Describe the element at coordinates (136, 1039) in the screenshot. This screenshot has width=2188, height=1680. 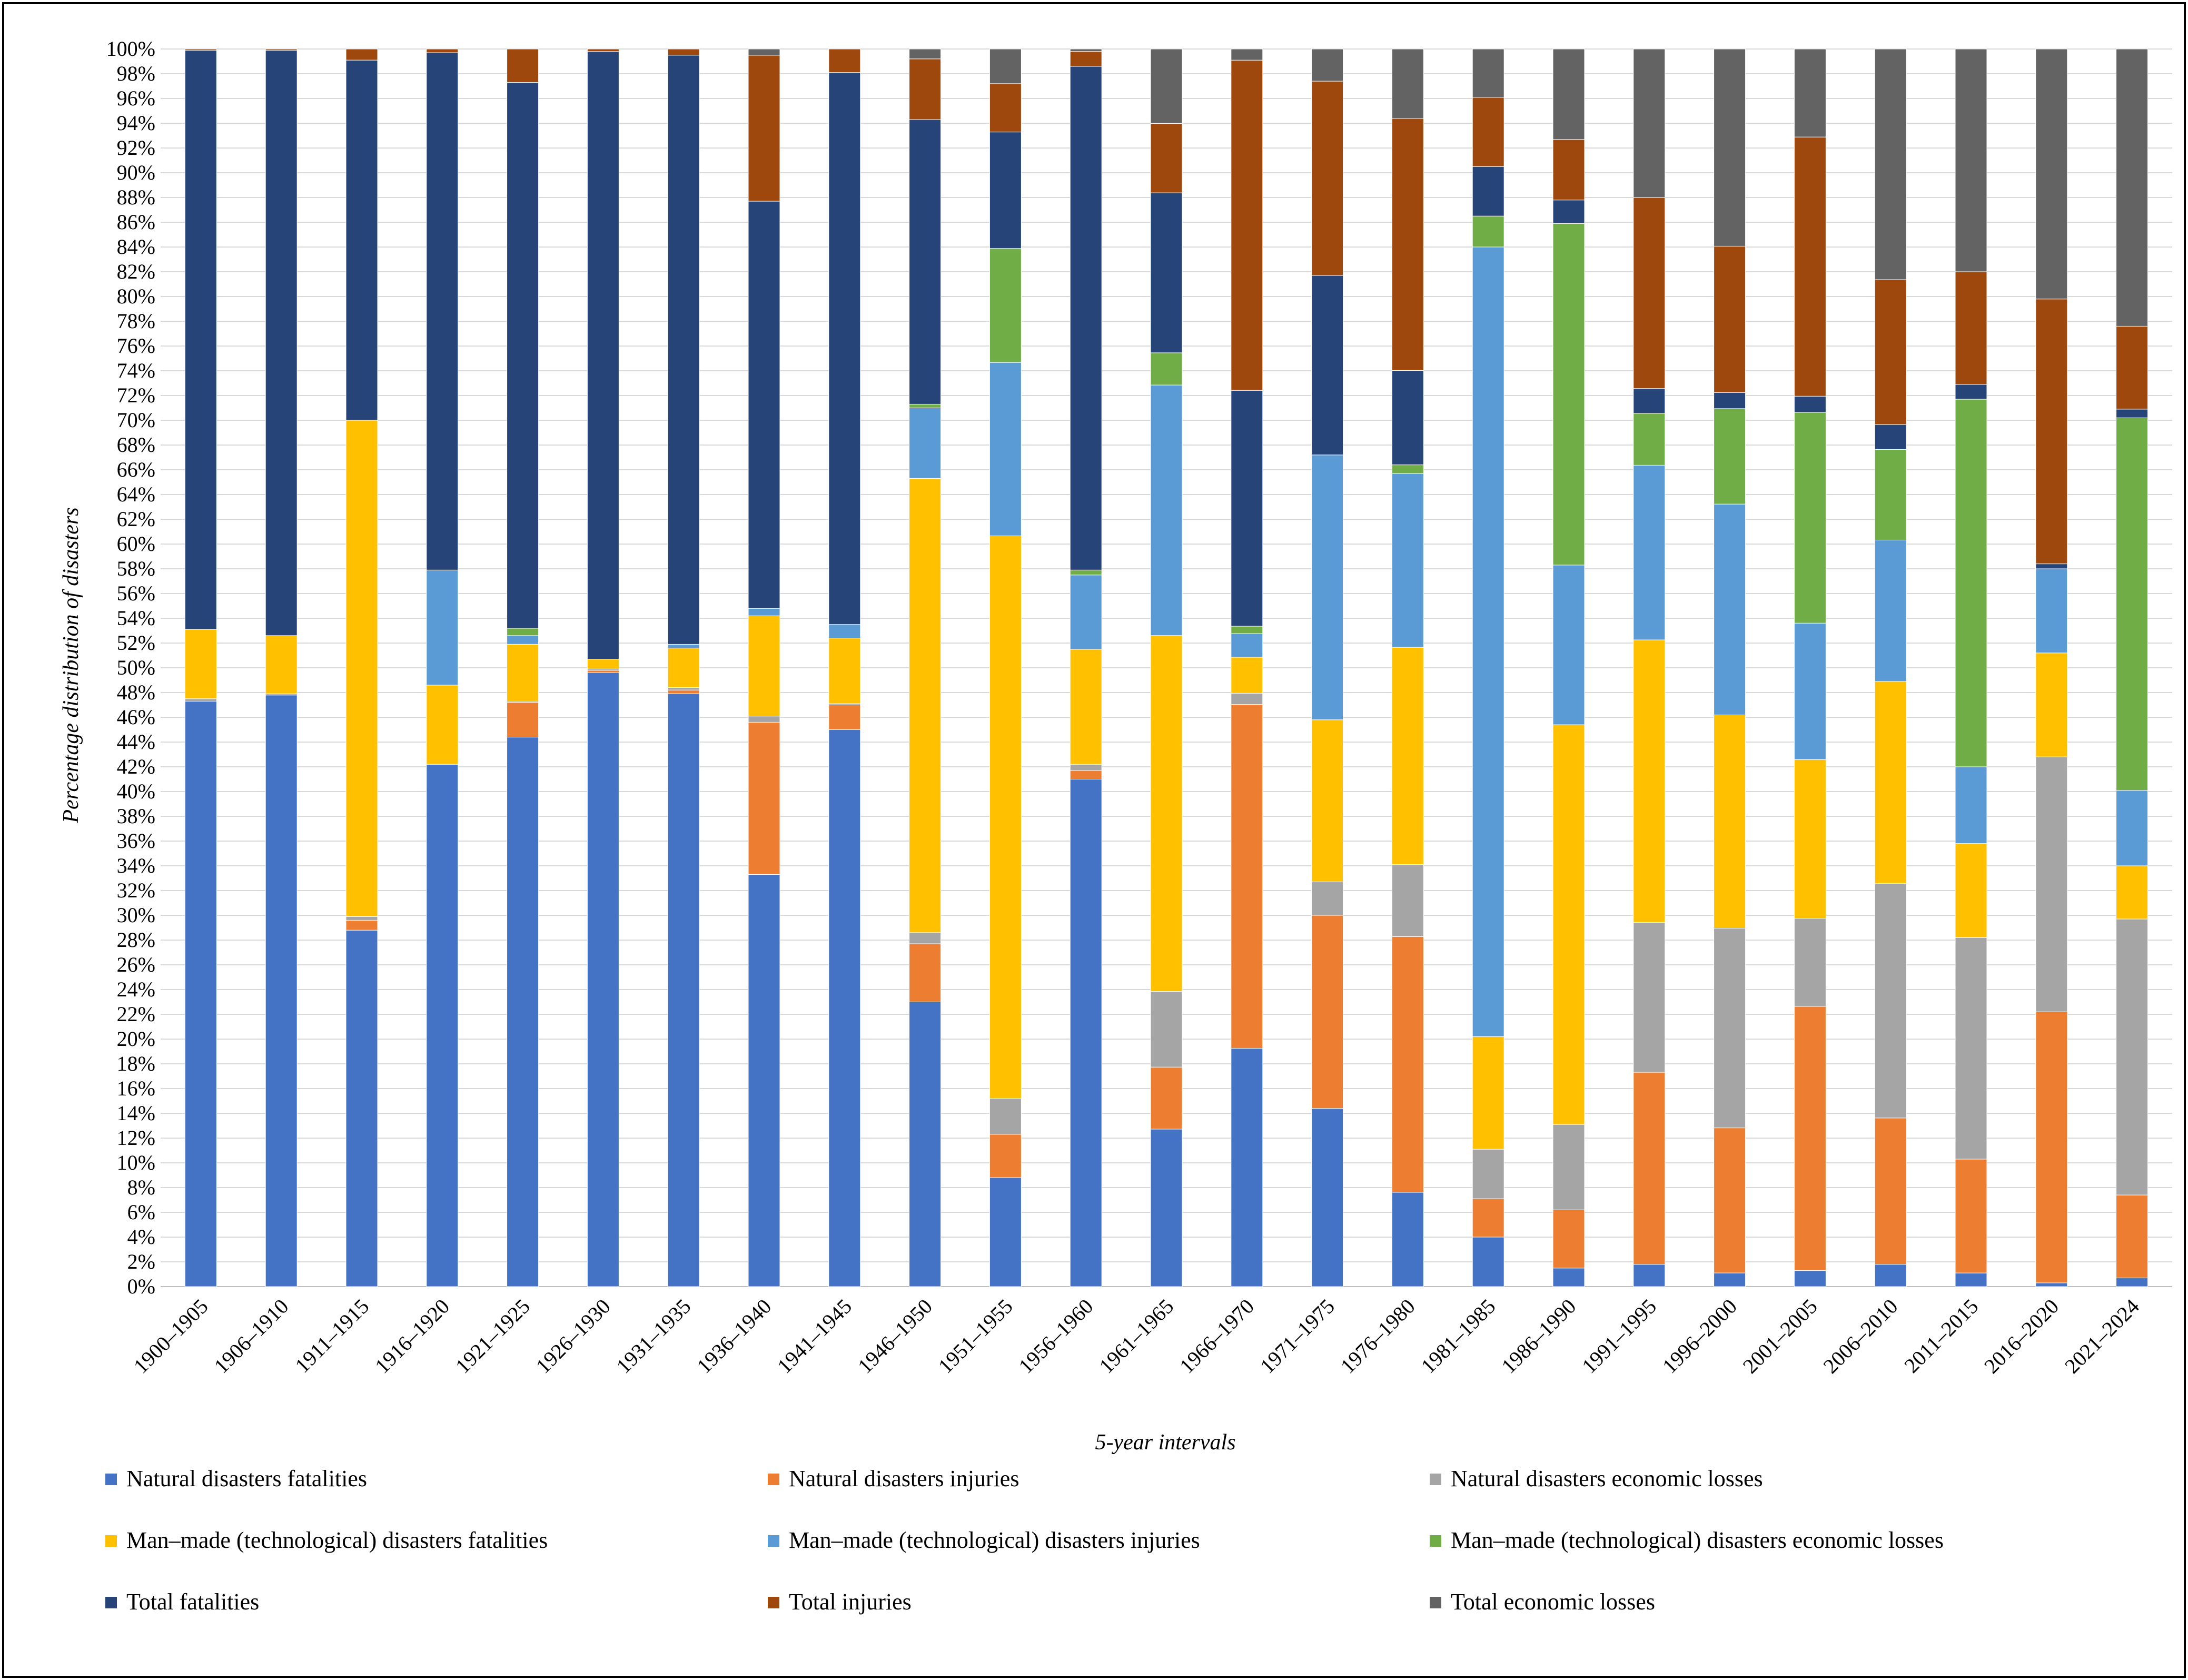
I see `y-tick-label: 20%` at that location.